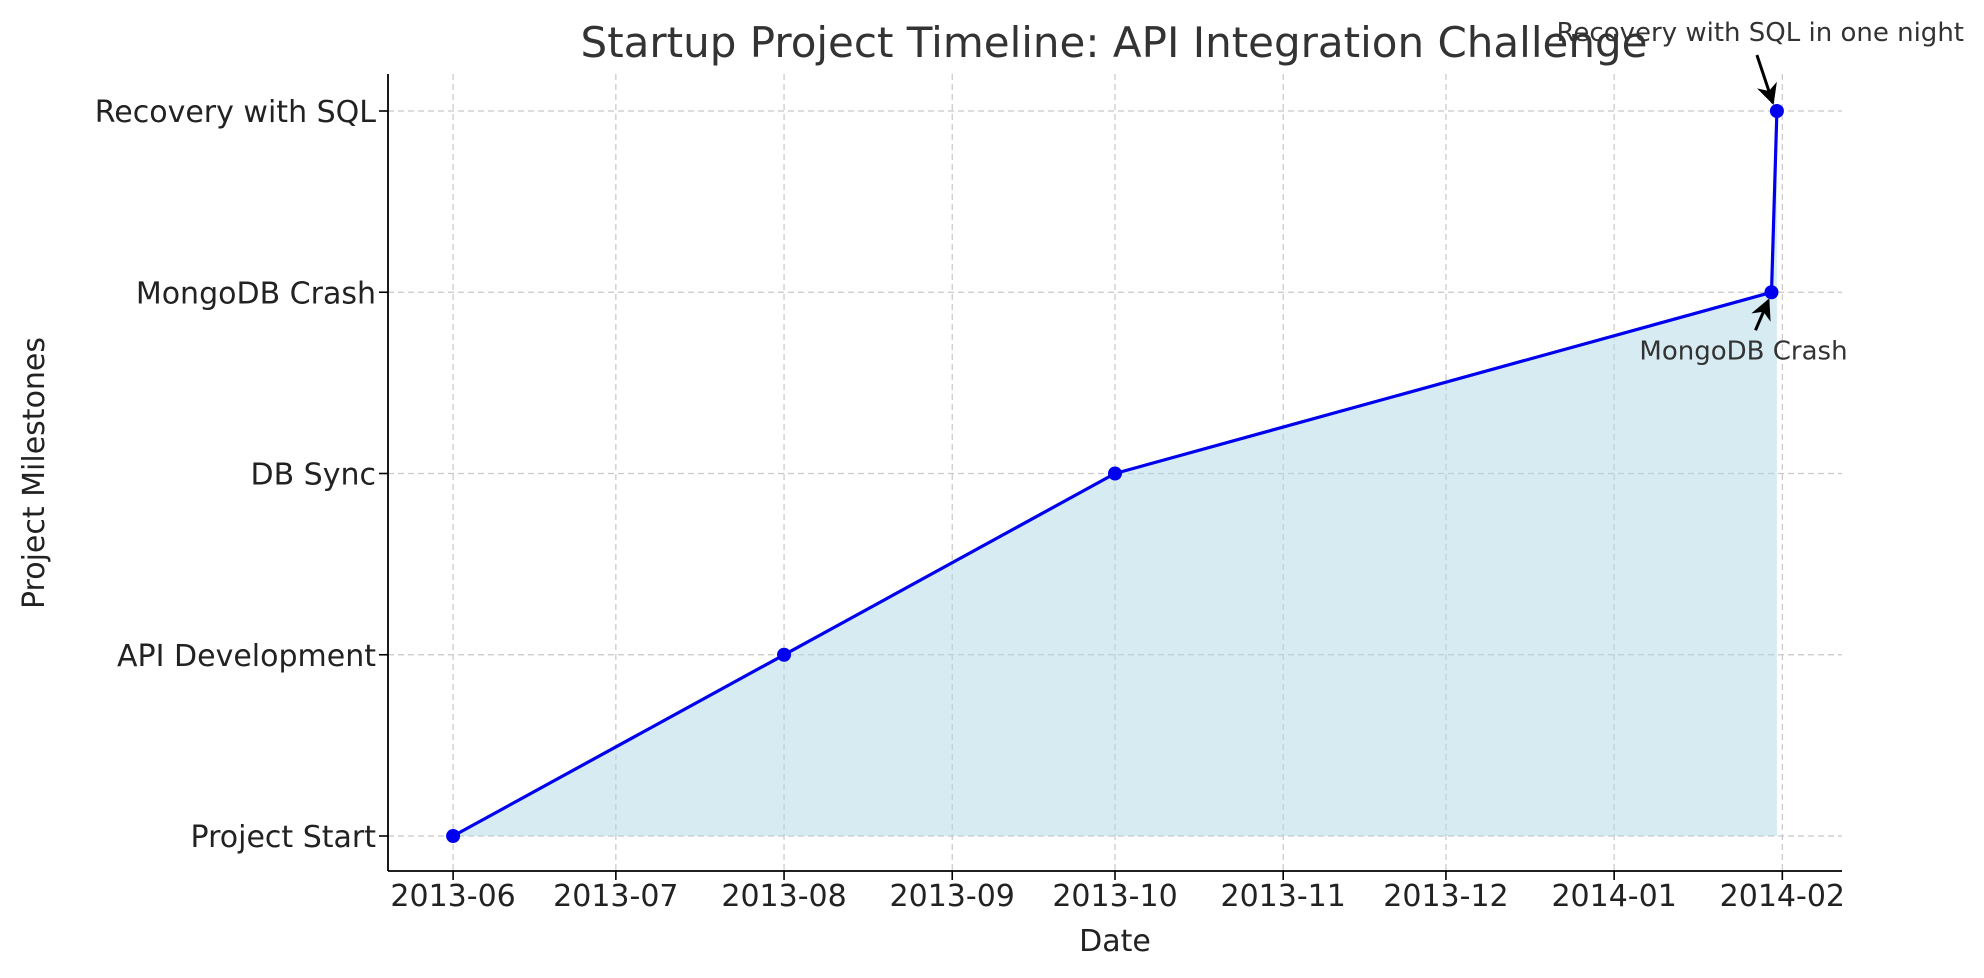  What do you see at coordinates (256, 293) in the screenshot?
I see `y-tick-label: MongoDB Crash` at bounding box center [256, 293].